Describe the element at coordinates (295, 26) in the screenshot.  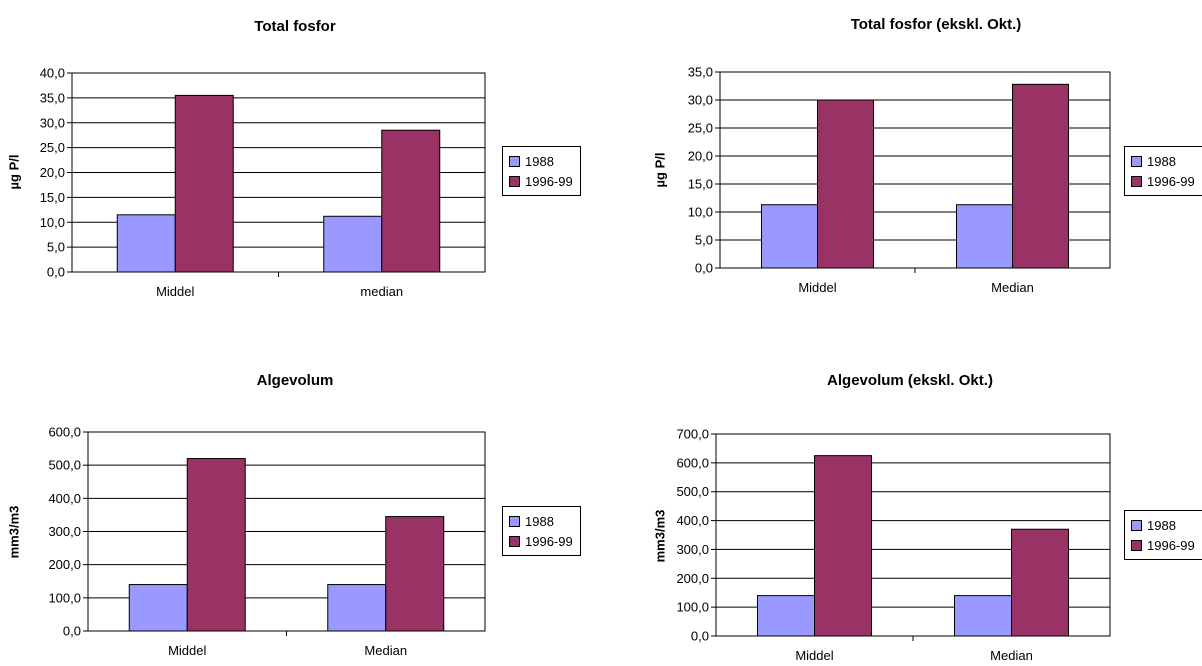
I see `chart-title: Total fosfor` at that location.